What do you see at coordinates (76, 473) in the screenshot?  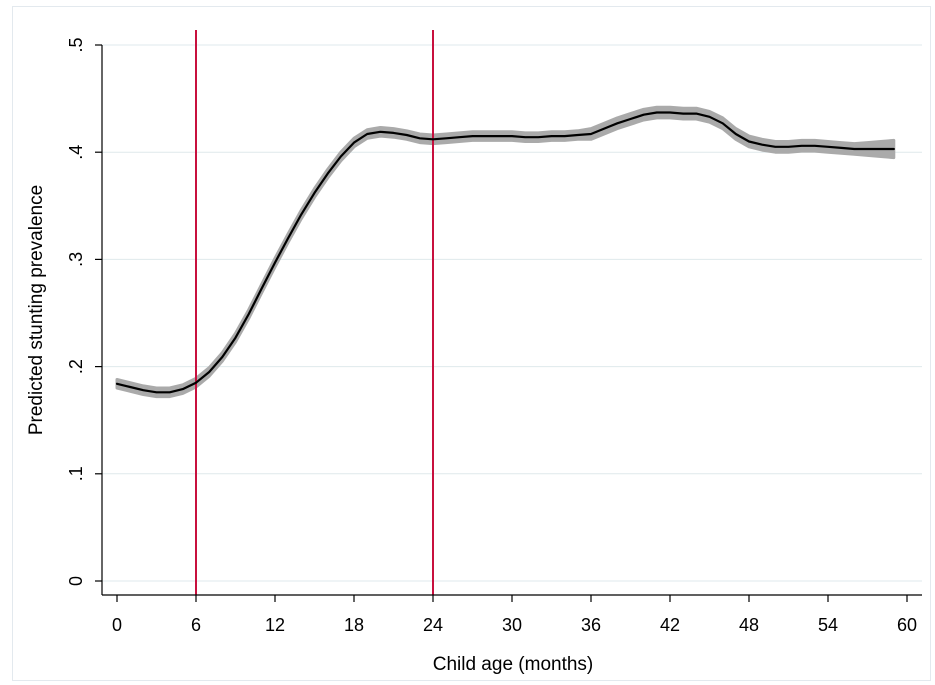 I see `y-tick-label: .1` at bounding box center [76, 473].